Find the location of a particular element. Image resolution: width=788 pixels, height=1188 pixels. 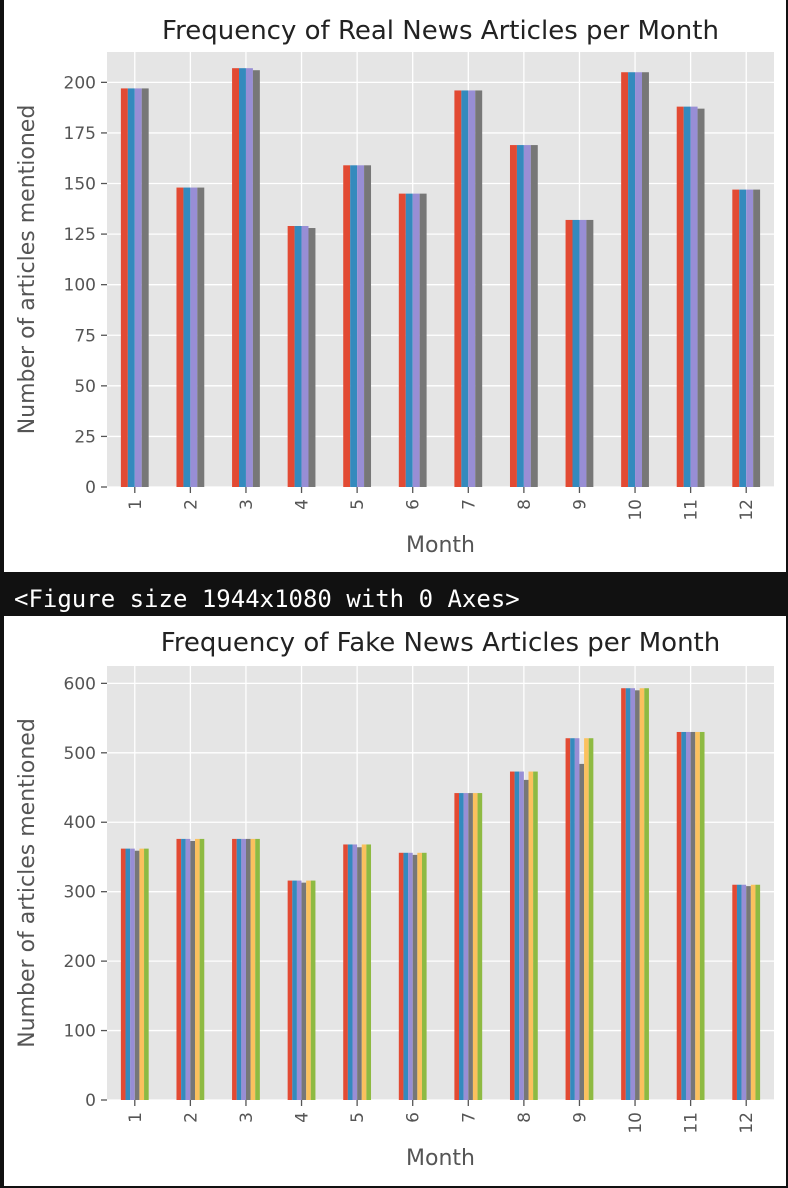

real-y-tick-label: 50 is located at coordinates (85, 387).